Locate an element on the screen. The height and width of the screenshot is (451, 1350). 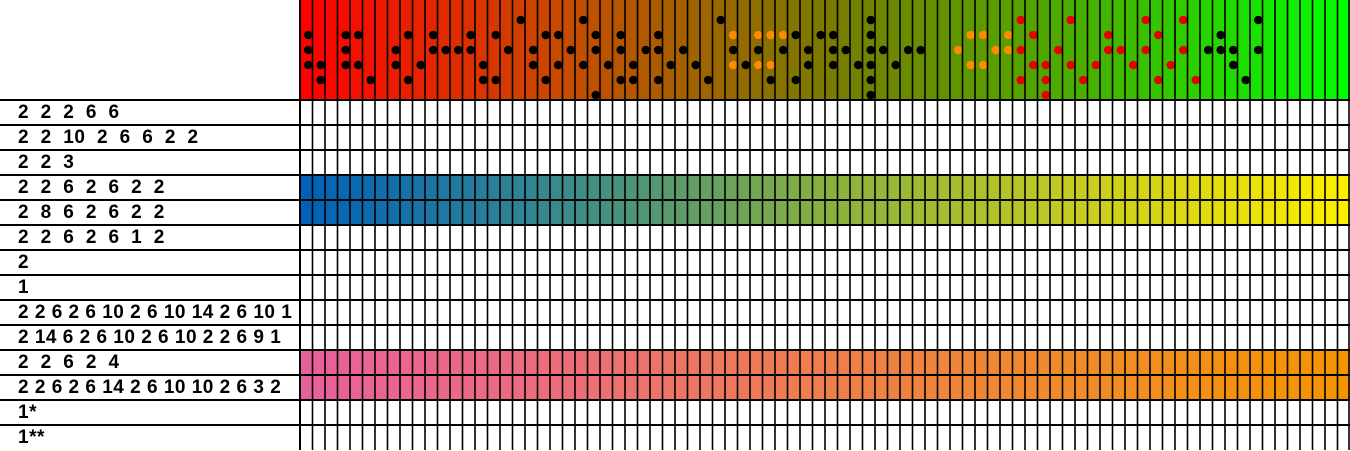
row-label: 2 2 6 2 4 is located at coordinates (69, 362).